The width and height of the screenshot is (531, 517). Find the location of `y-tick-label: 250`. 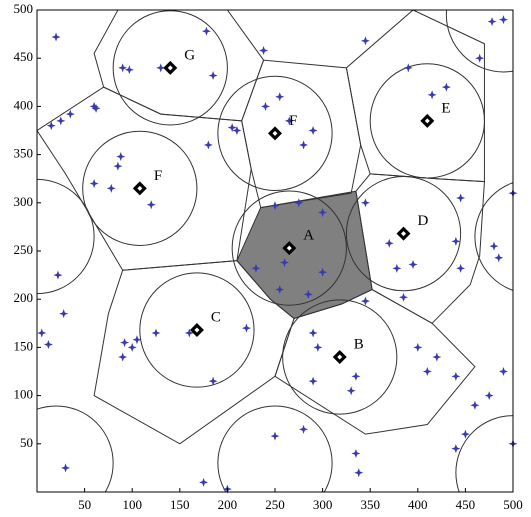

y-tick-label: 250 is located at coordinates (24, 249).